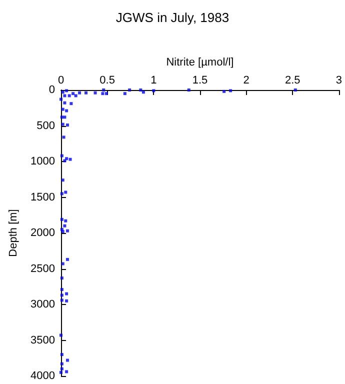  What do you see at coordinates (45, 126) in the screenshot?
I see `y-tick-label: 500` at bounding box center [45, 126].